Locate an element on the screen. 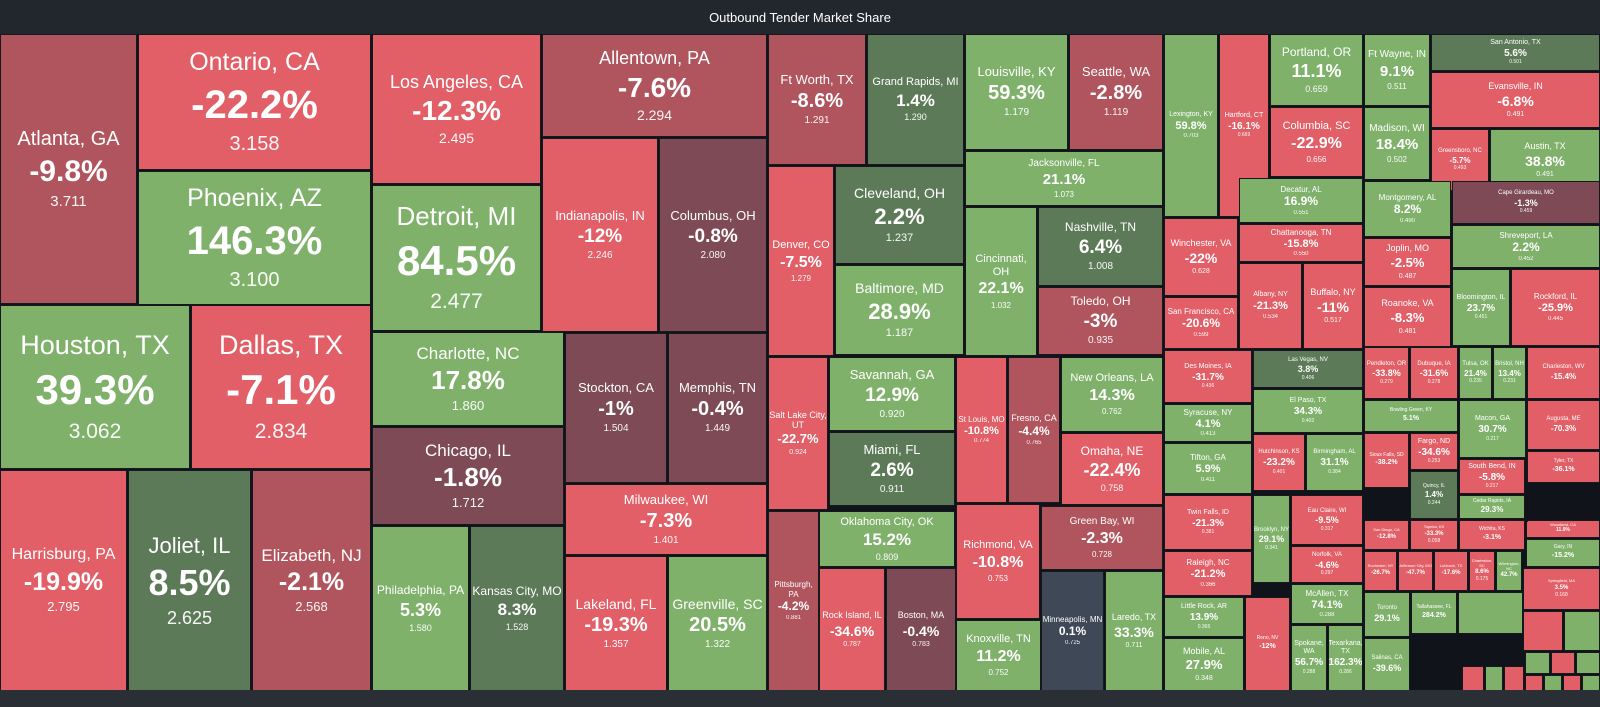 The width and height of the screenshot is (1600, 707). tile-sioux-falls-sd: Sioux Falls, SD -38.2% is located at coordinates (1386, 460).